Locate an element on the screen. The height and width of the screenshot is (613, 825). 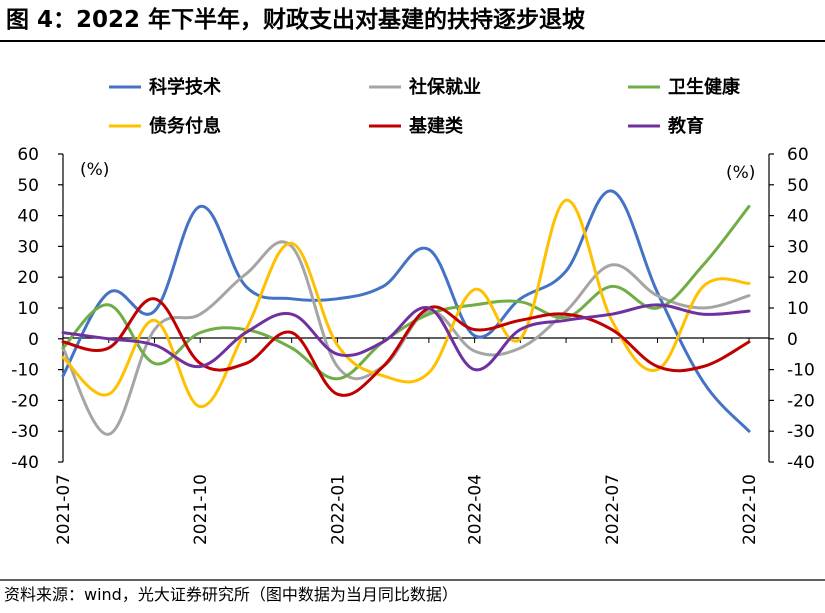
figure-title: 图 4：2022 年下半年，财政支出对基建的扶持逐步退坡 is located at coordinates (295, 19).